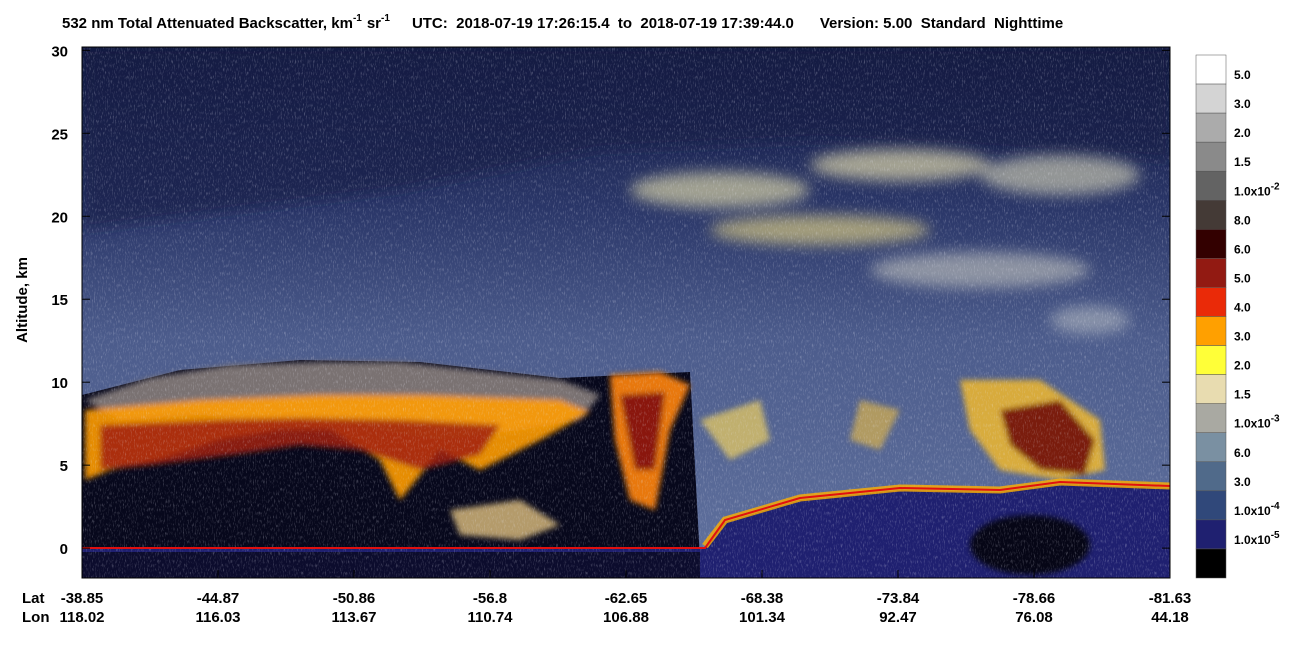  I want to click on colorbar-exponent: -3, so click(1275, 419).